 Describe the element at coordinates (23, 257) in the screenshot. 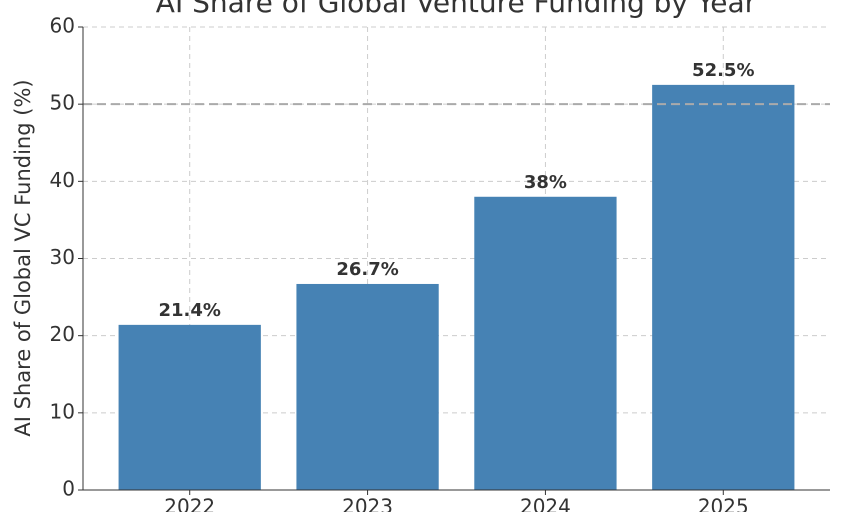

I see `y-axis-label: AI Share of Global VC Funding (%)` at that location.